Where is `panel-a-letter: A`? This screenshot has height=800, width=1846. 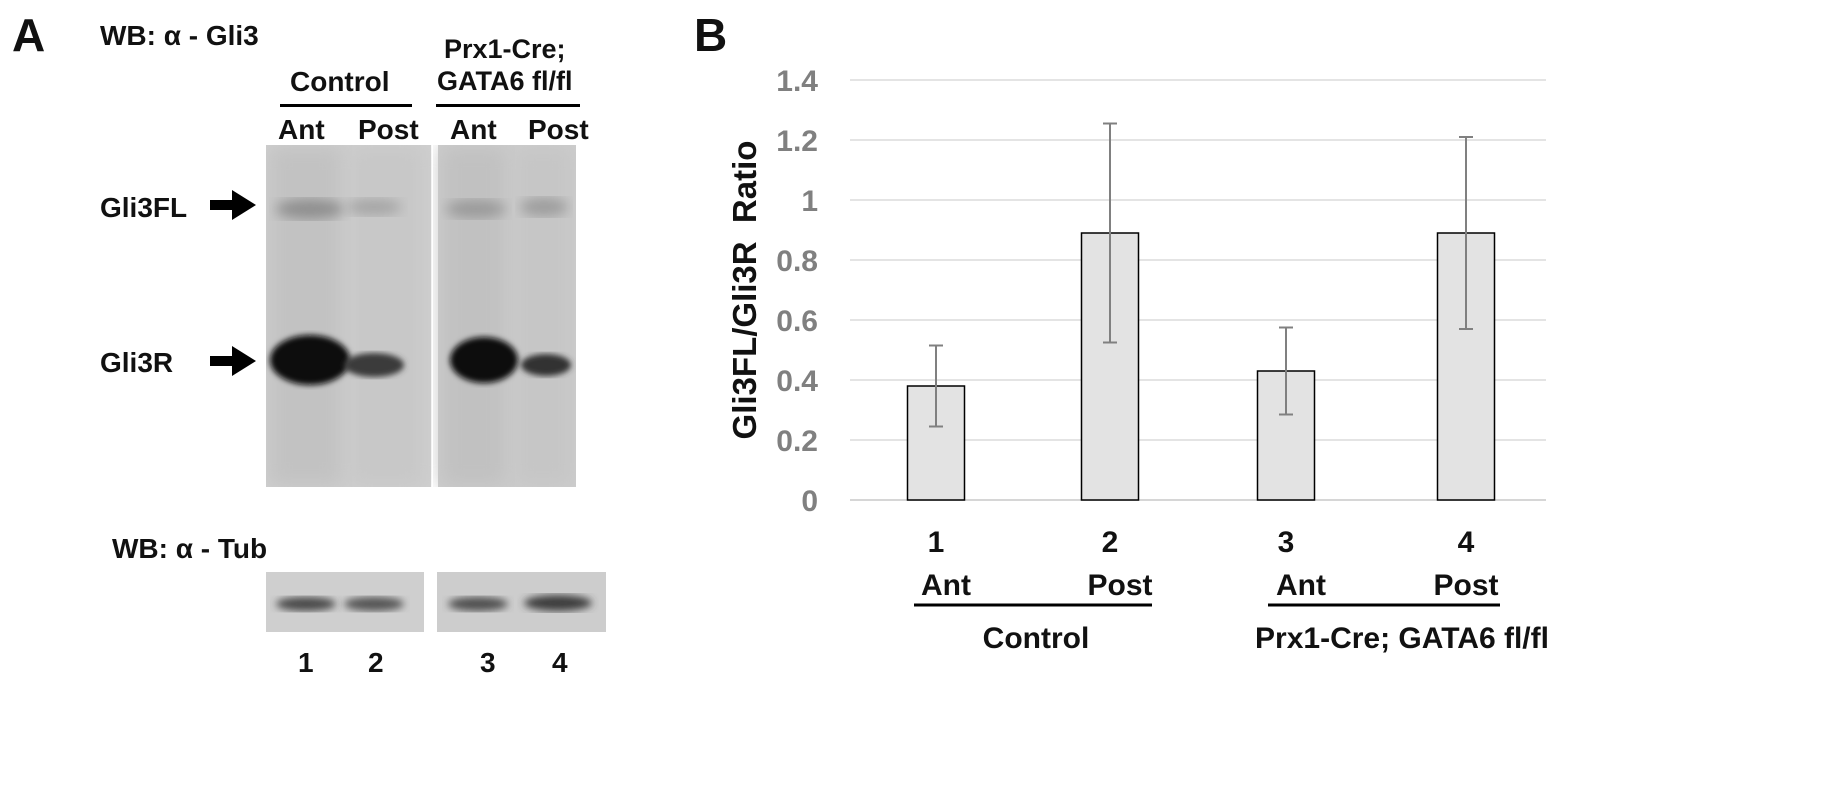 panel-a-letter: A is located at coordinates (29, 35).